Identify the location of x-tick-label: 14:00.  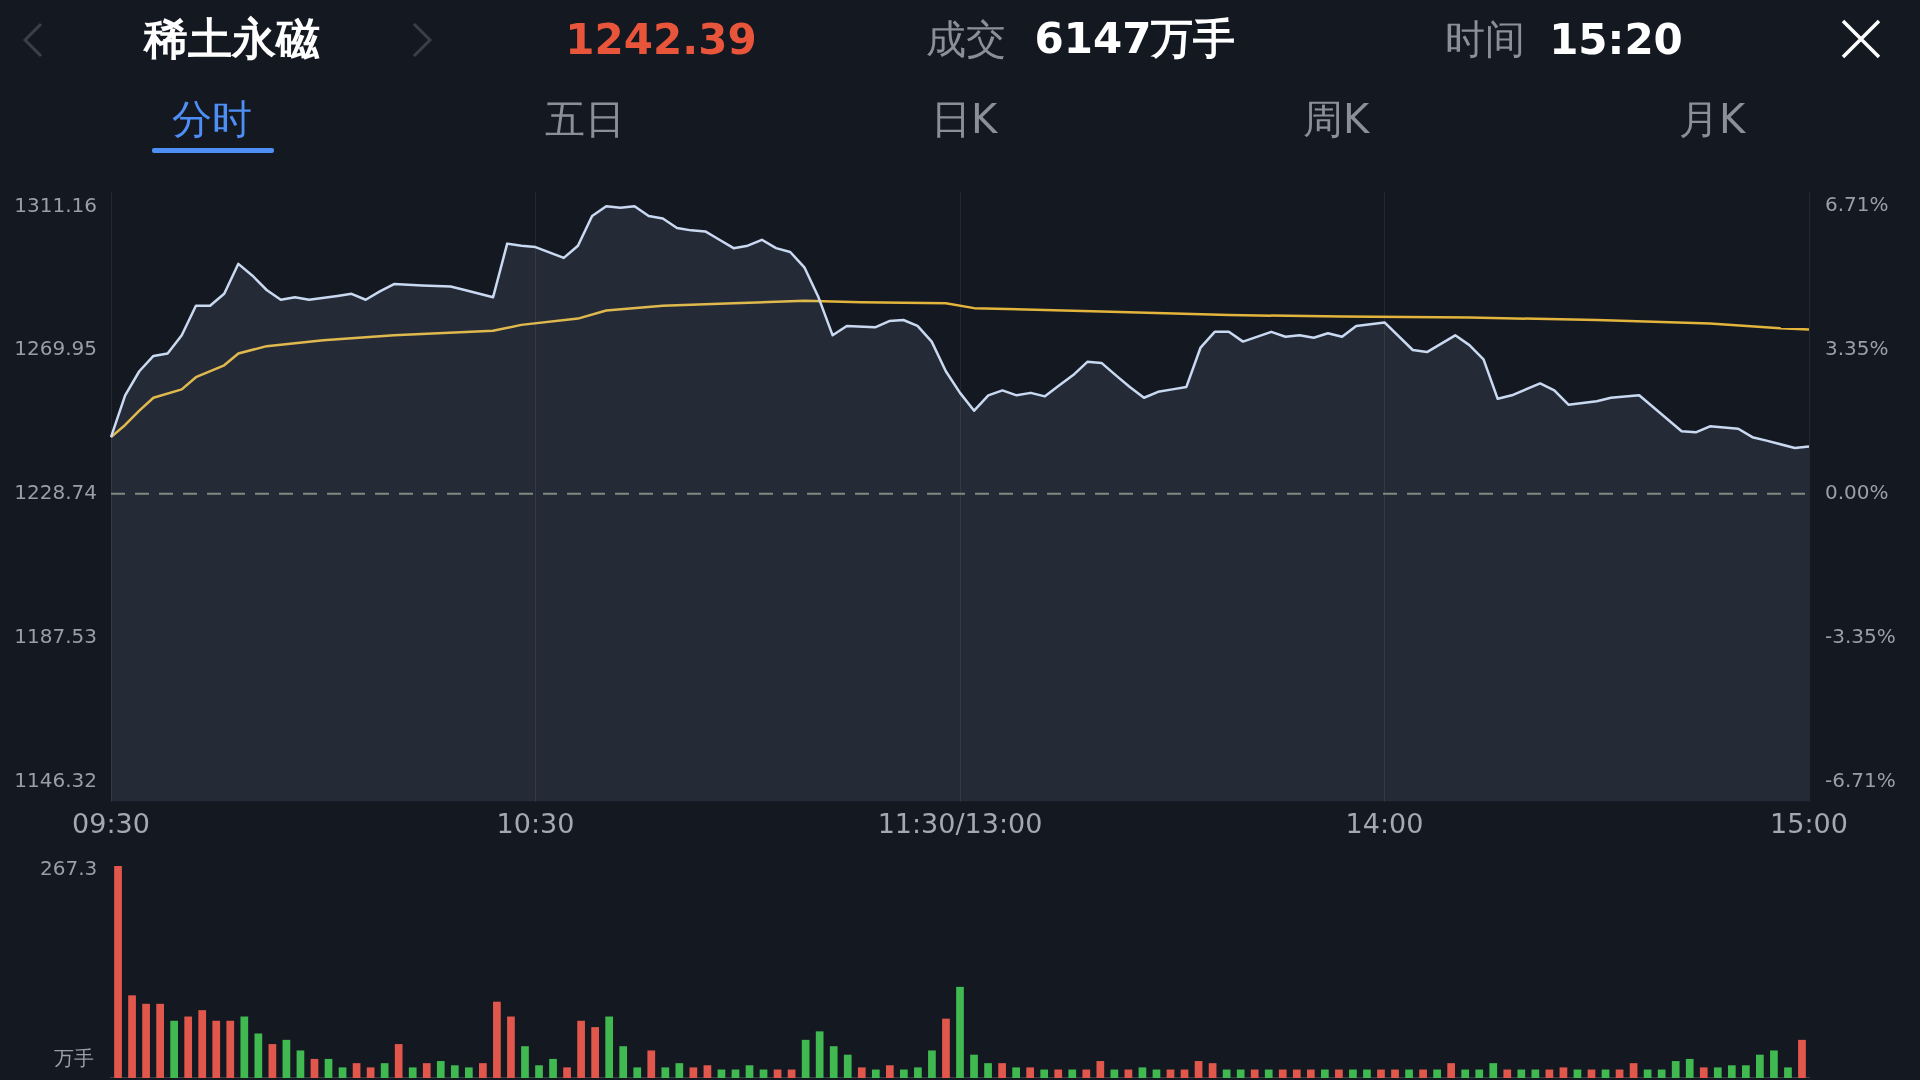
(1384, 823).